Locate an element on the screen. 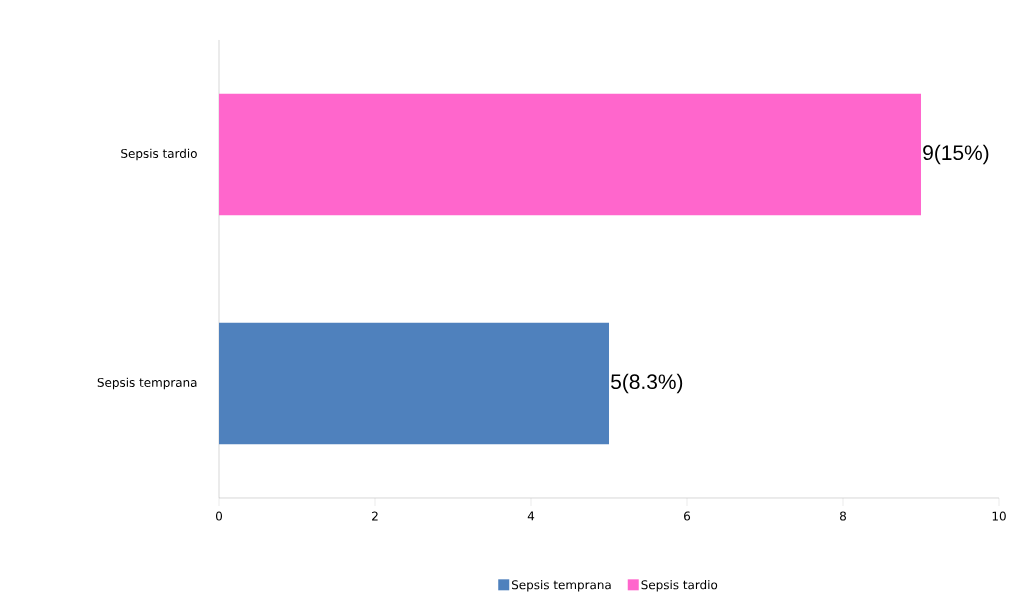  legend-label: Sepsis temprana is located at coordinates (561, 586).